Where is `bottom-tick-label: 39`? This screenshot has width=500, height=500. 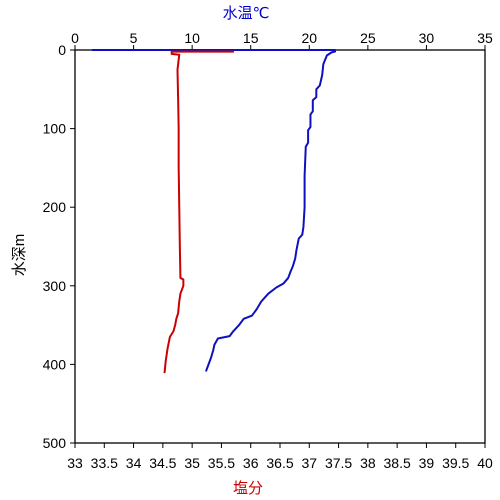
bottom-tick-label: 39 is located at coordinates (427, 463).